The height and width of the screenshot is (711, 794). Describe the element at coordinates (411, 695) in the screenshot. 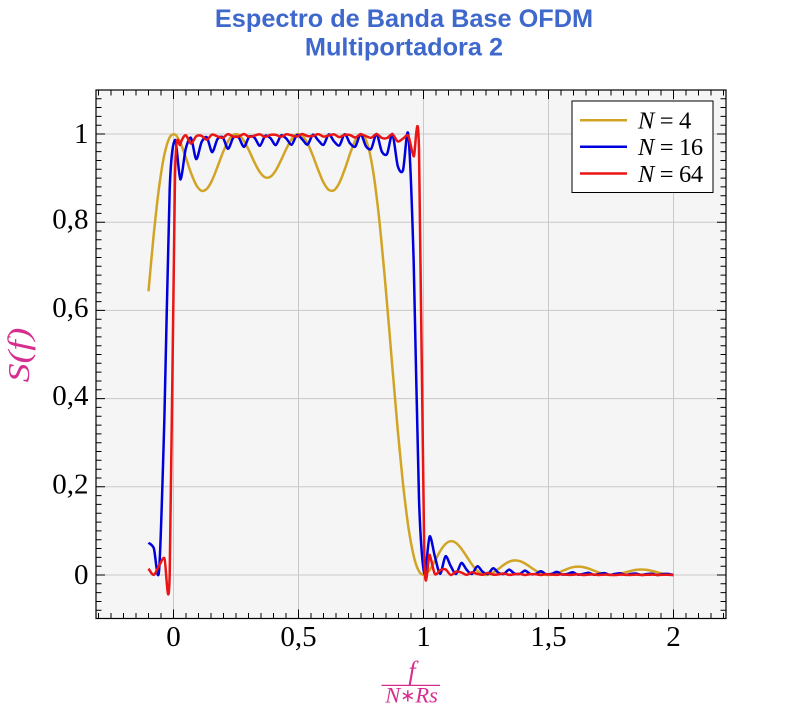

I see `svg-text: N∗Rs` at that location.